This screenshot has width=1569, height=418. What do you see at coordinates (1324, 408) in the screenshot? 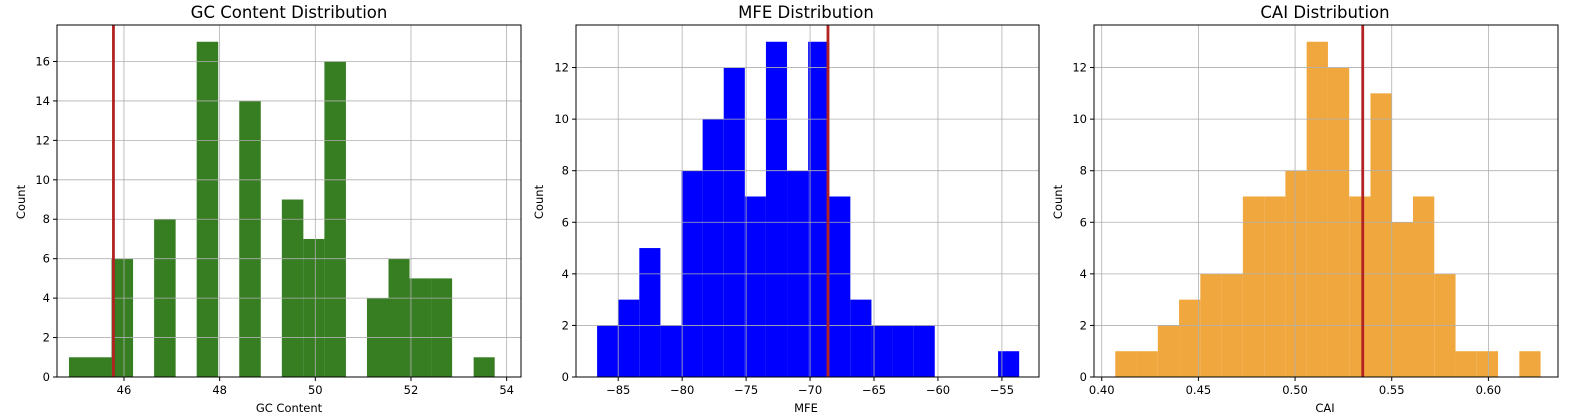
I see `x-axis-label: CAI` at bounding box center [1324, 408].